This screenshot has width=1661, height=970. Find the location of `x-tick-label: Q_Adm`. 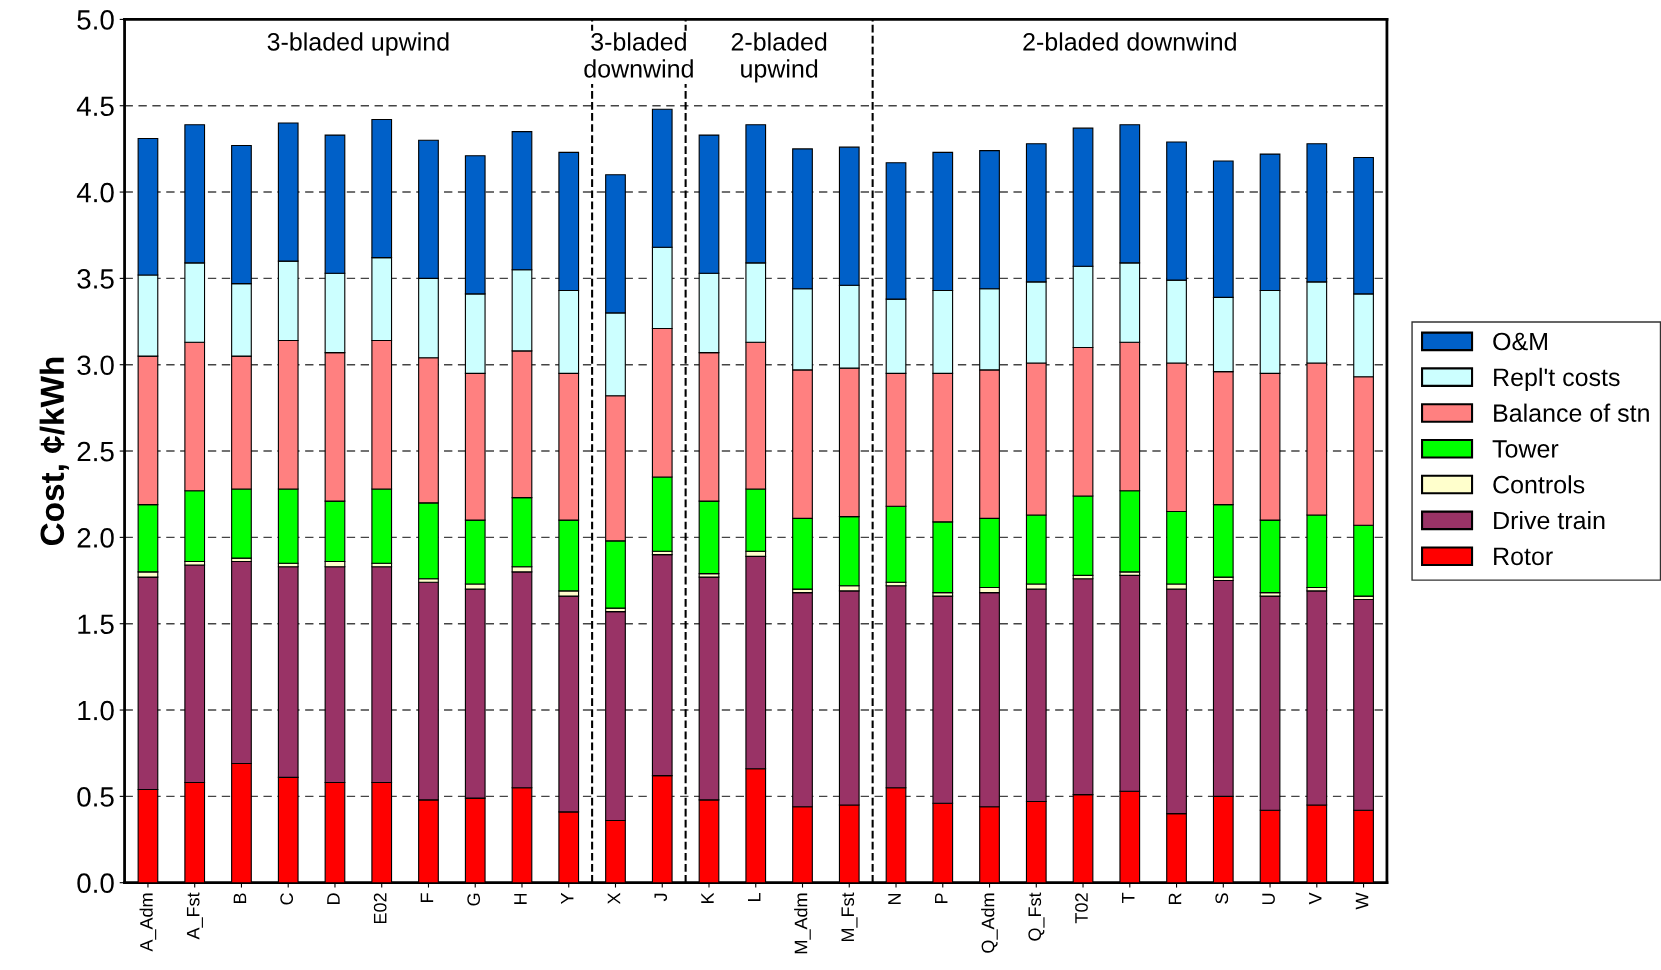

x-tick-label: Q_Adm is located at coordinates (989, 923).